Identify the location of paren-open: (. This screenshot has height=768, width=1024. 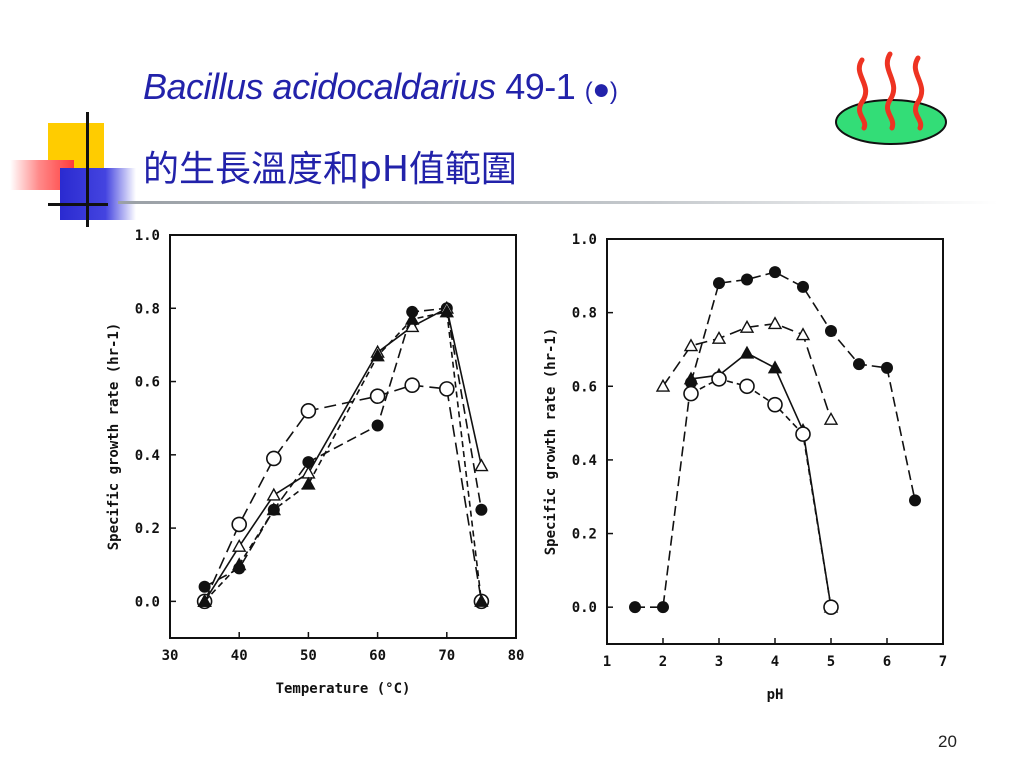
(588, 91).